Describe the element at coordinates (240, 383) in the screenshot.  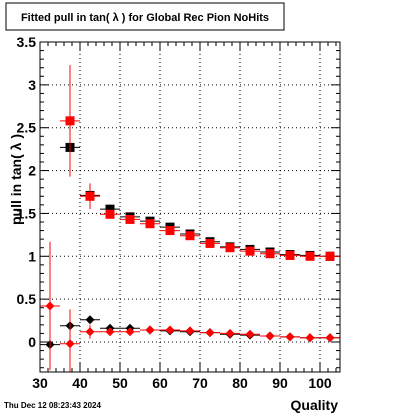
I see `x-tick-label: 80` at that location.